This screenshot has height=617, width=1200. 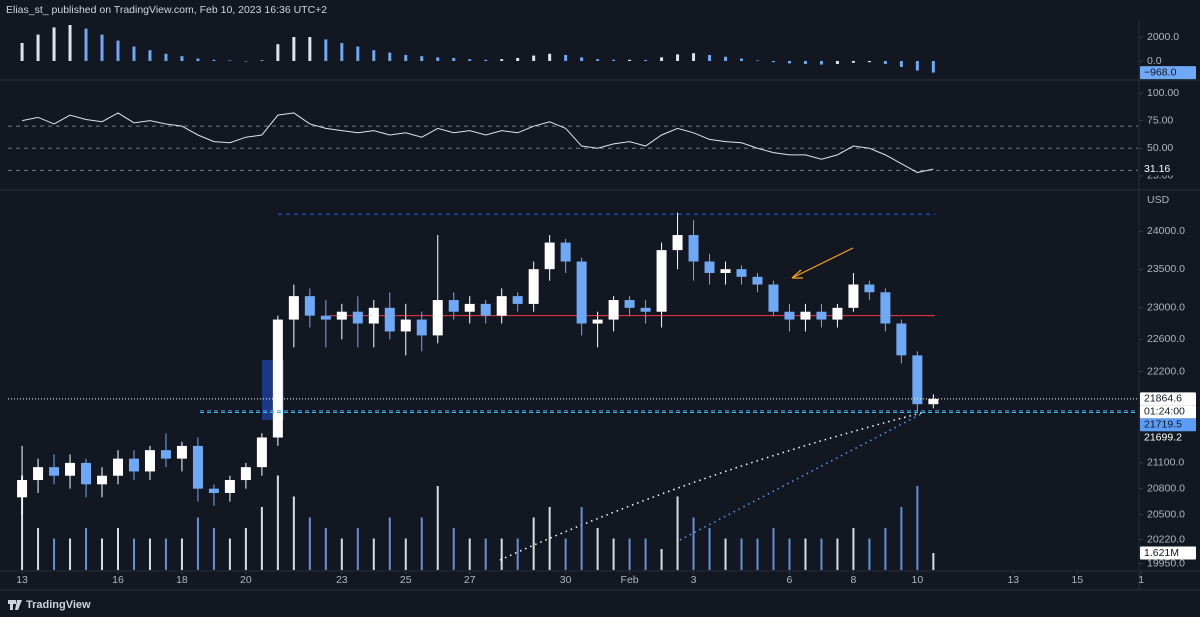 What do you see at coordinates (1166, 515) in the screenshot?
I see `y-tick-label: 20500.0` at bounding box center [1166, 515].